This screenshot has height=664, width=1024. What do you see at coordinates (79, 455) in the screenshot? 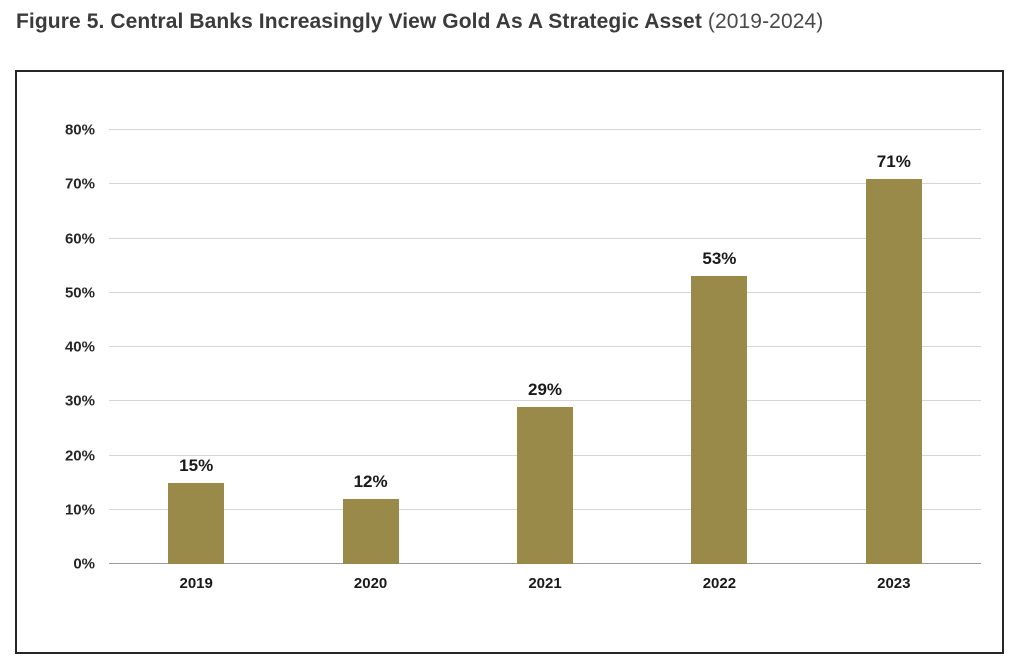
I see `y-tick-label: 20%` at bounding box center [79, 455].